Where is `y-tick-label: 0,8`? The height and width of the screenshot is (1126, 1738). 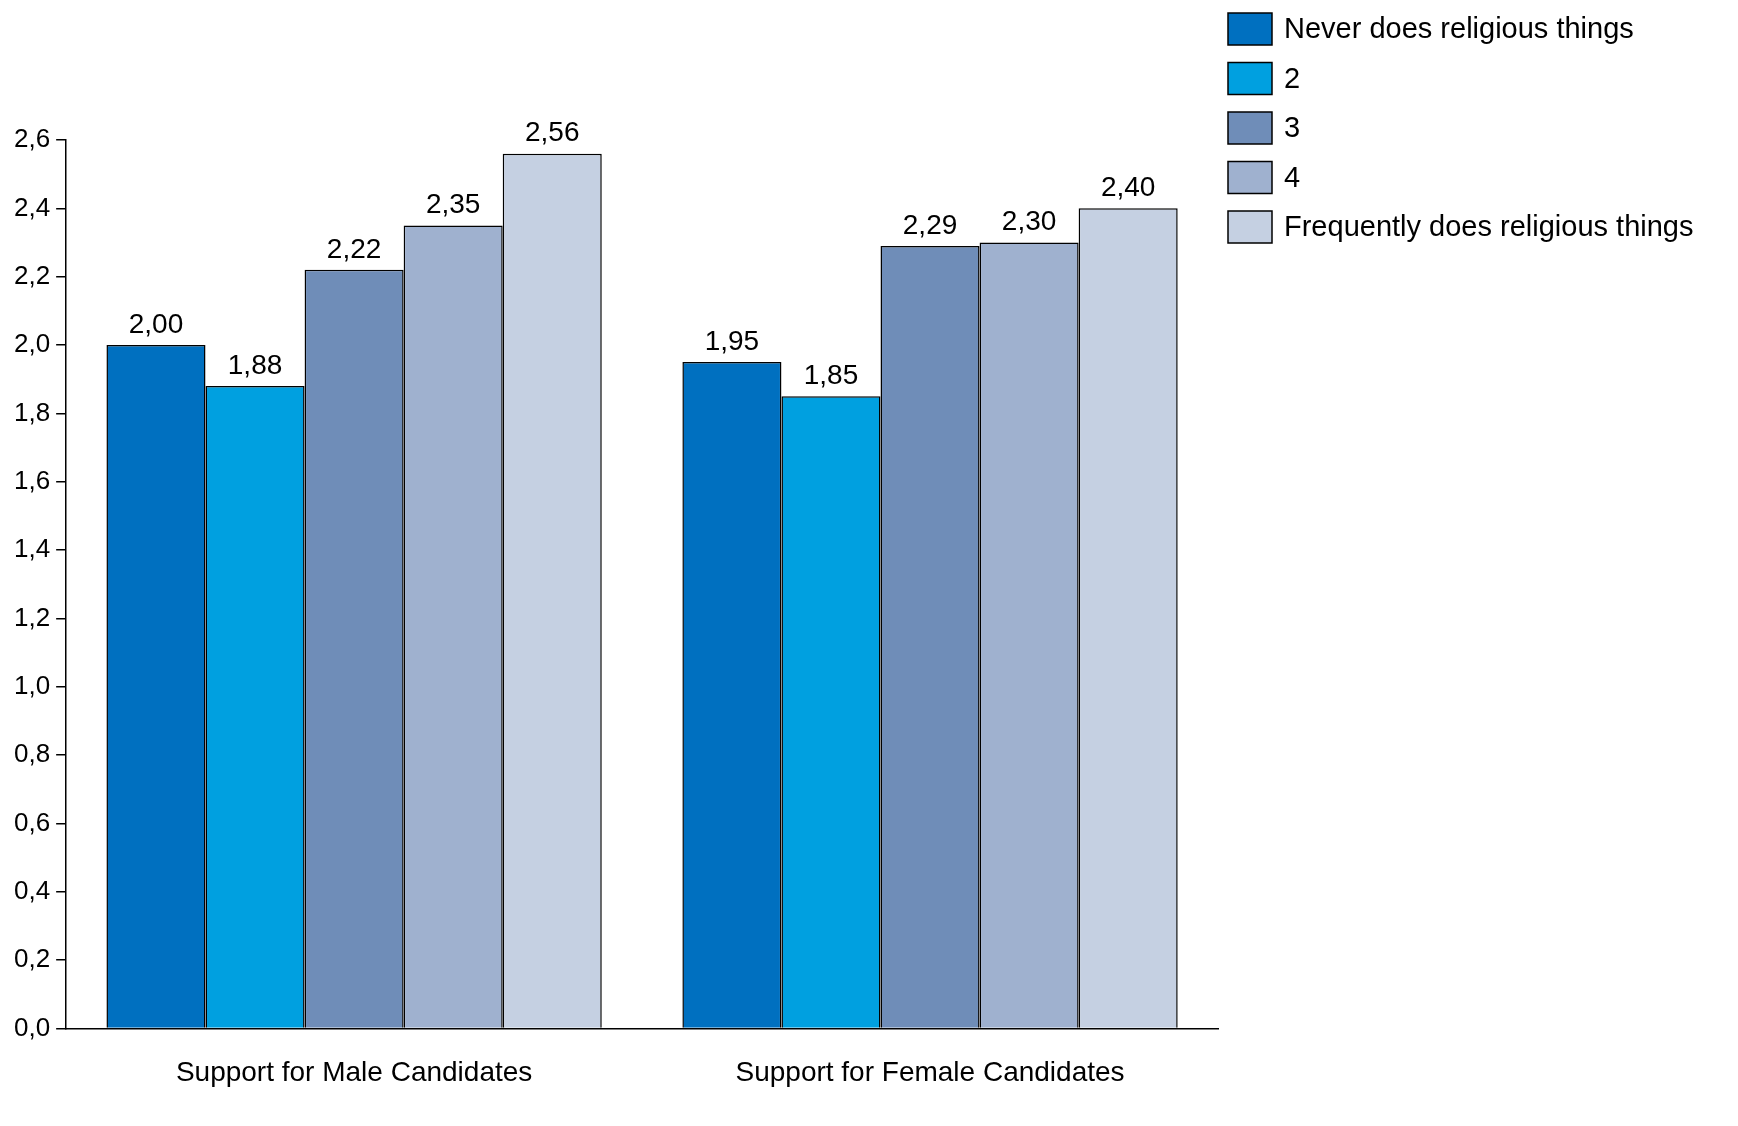 y-tick-label: 0,8 is located at coordinates (32, 753).